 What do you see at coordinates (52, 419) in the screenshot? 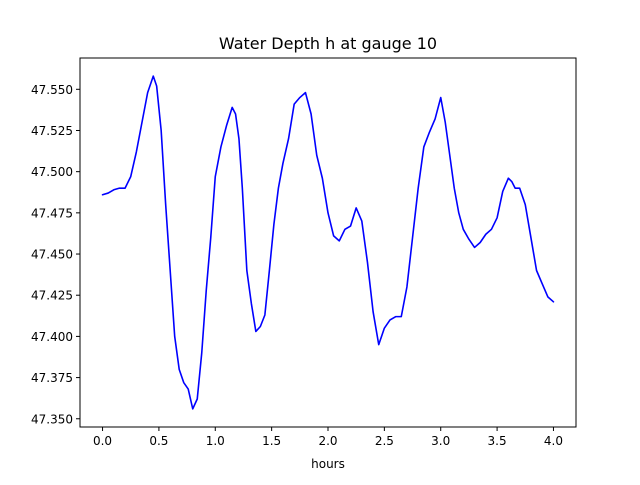
I see `y-tick-label: 47.350` at bounding box center [52, 419].